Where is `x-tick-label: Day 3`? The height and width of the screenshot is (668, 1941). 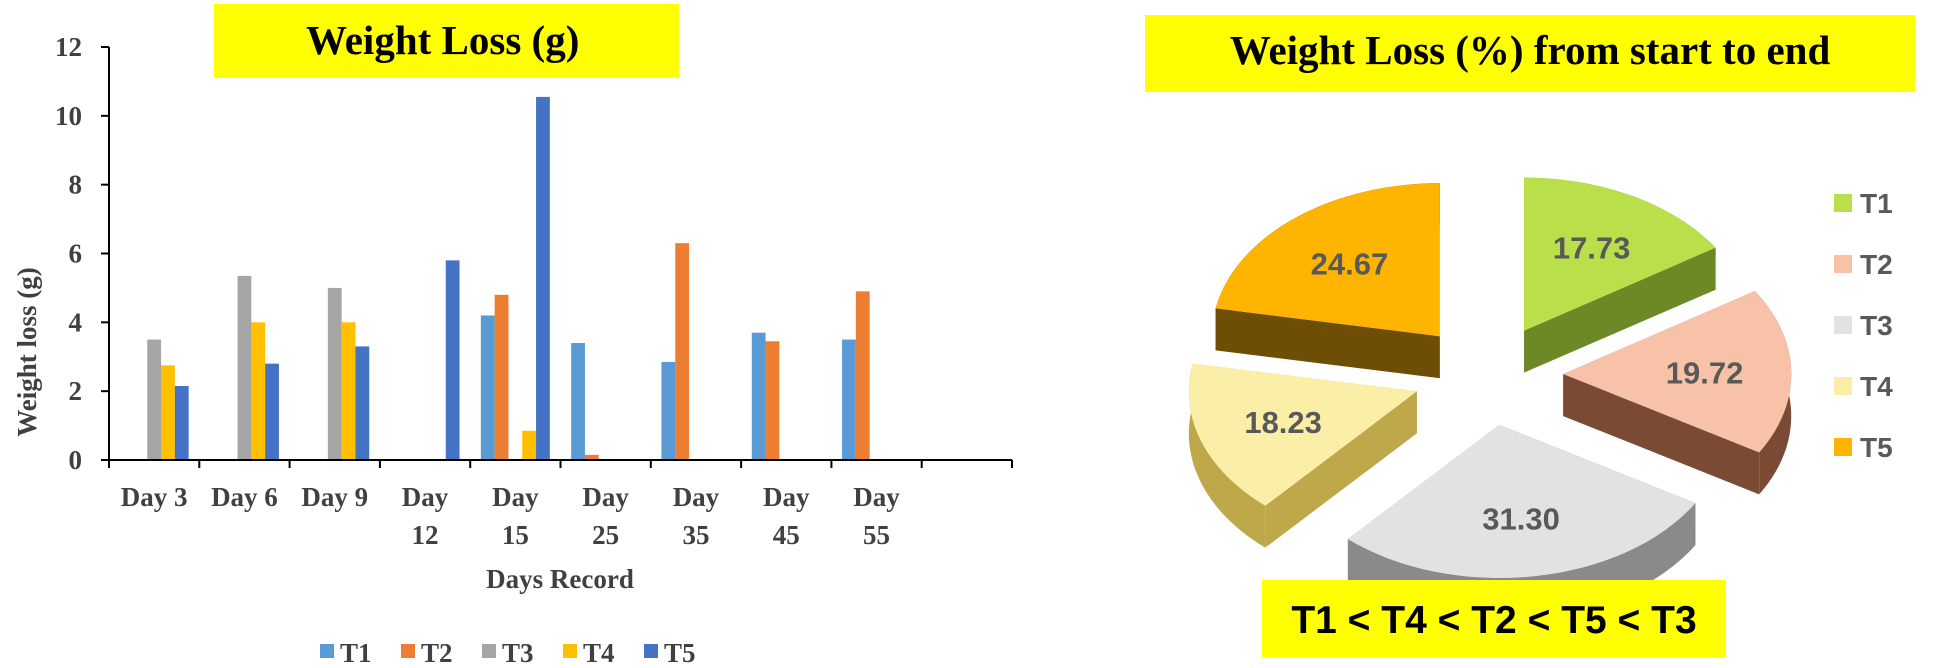
x-tick-label: Day 3 is located at coordinates (154, 497).